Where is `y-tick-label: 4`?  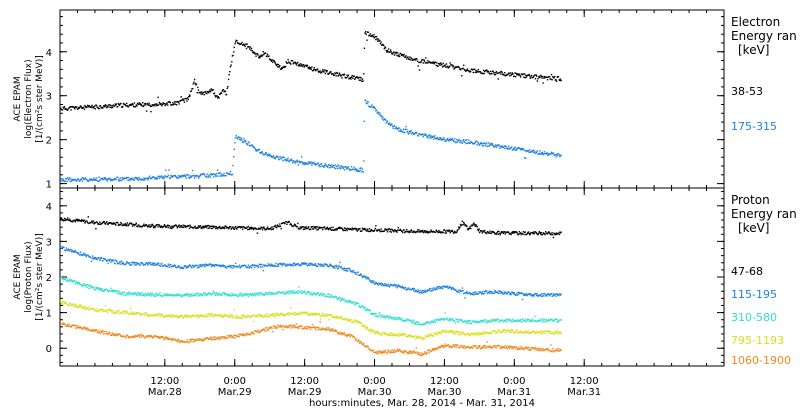
y-tick-label: 4 is located at coordinates (49, 207).